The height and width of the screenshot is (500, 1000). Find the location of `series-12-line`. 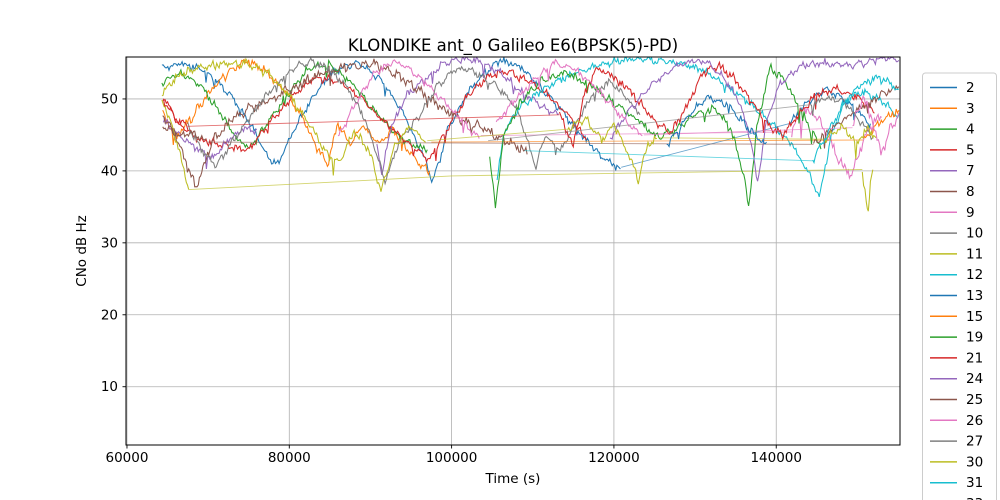

series-12-line is located at coordinates (698, 127).